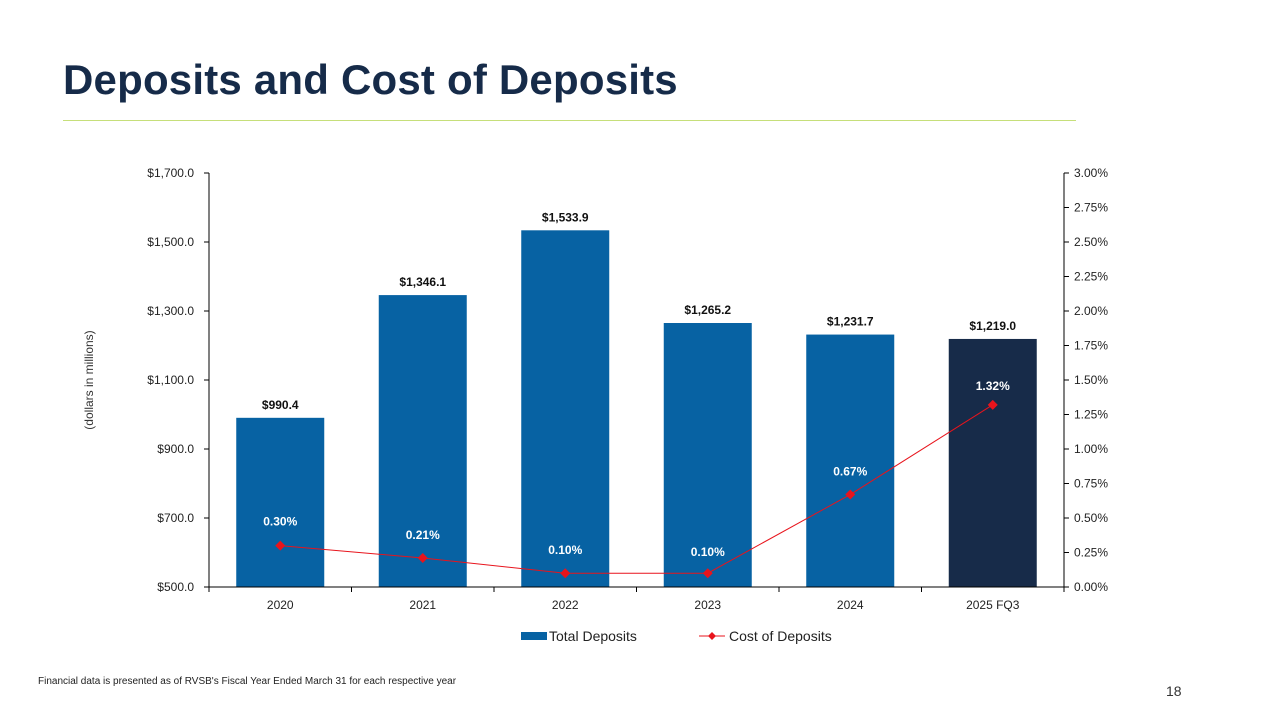 This screenshot has height=720, width=1280. Describe the element at coordinates (175, 518) in the screenshot. I see `y-tick-label-left: $700.0` at that location.